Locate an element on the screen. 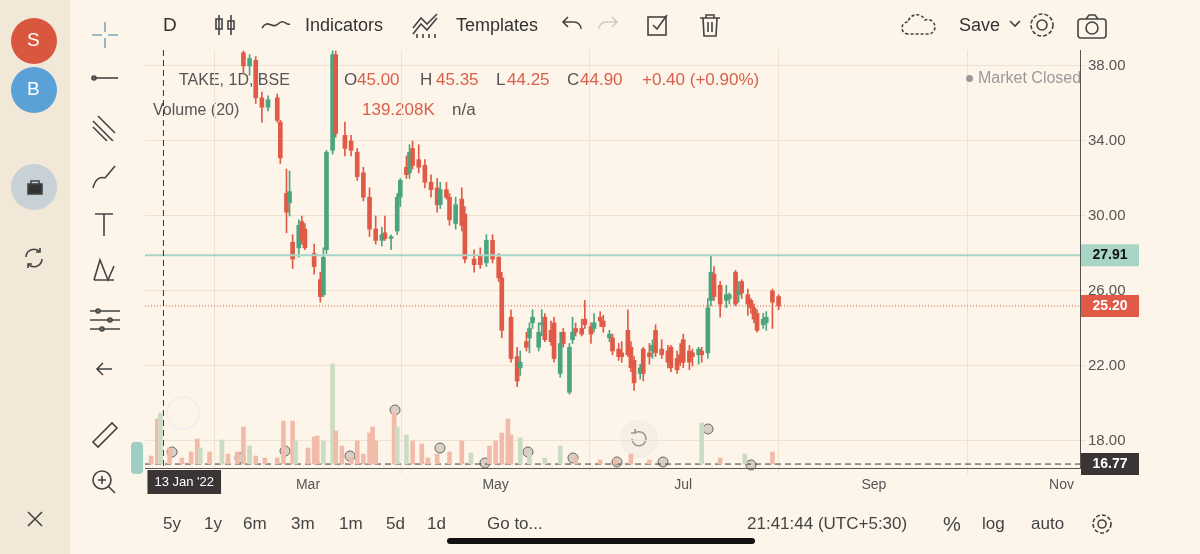  text: Save is located at coordinates (980, 26).